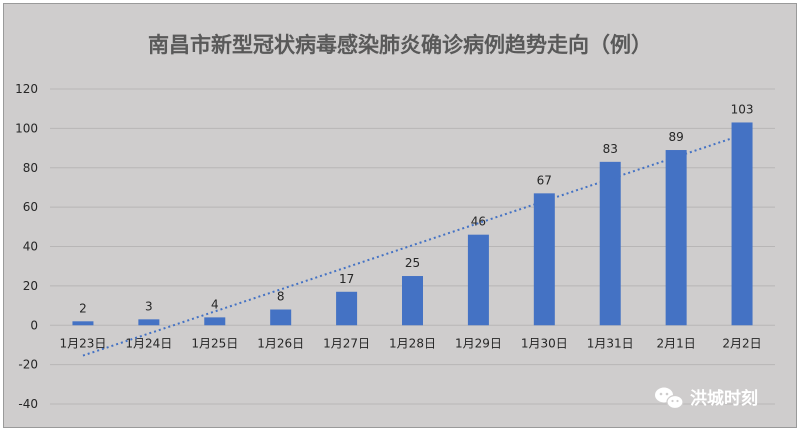  Describe the element at coordinates (280, 343) in the screenshot. I see `x-tick-label: 1月26日` at that location.